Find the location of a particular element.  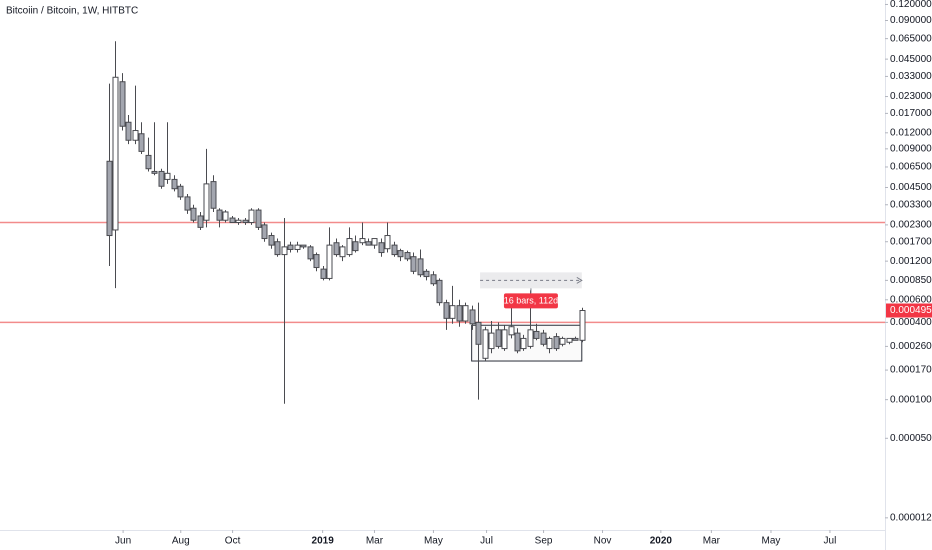

y-tick-label: 0.0000120 is located at coordinates (911, 517).